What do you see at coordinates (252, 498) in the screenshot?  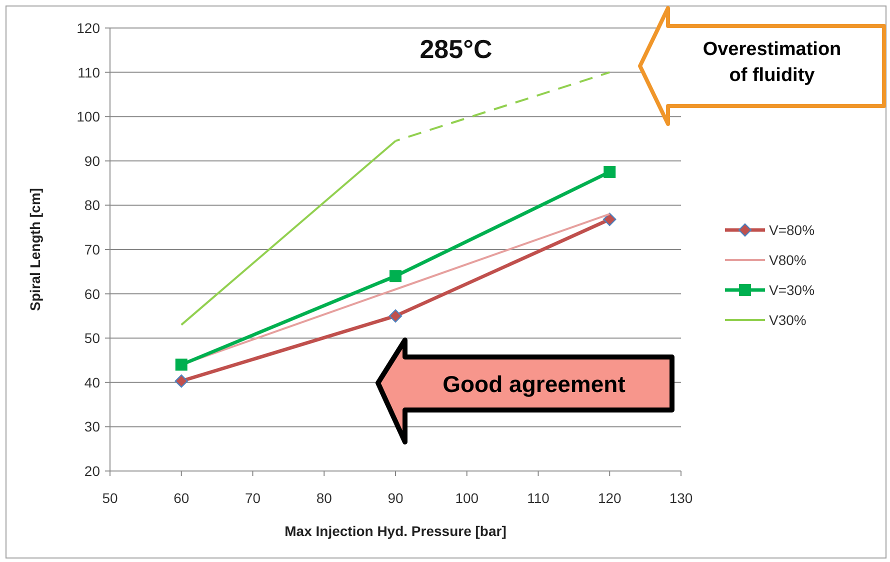 I see `x-tick-label: 70` at bounding box center [252, 498].